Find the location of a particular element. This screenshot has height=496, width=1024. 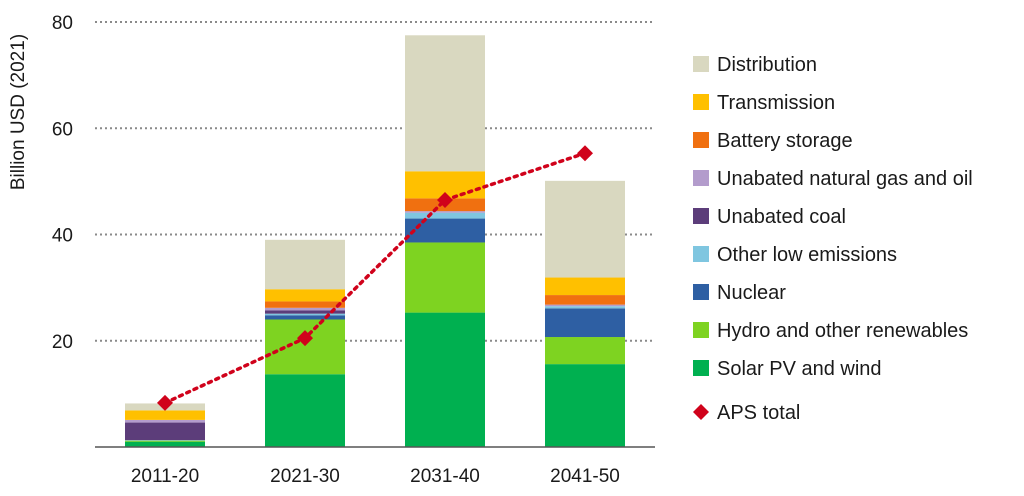

legend-label: Transmission is located at coordinates (776, 103).